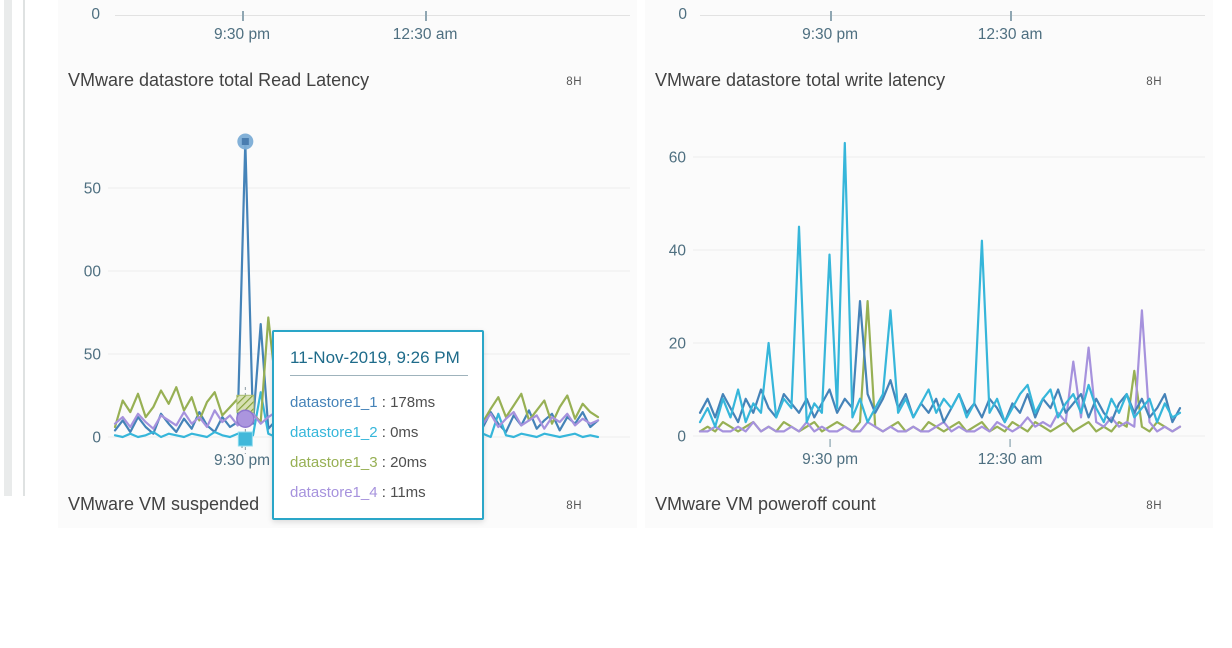 This screenshot has width=1232, height=648. I want to click on tooltip-row: datastore1_3 : 20ms, so click(378, 462).